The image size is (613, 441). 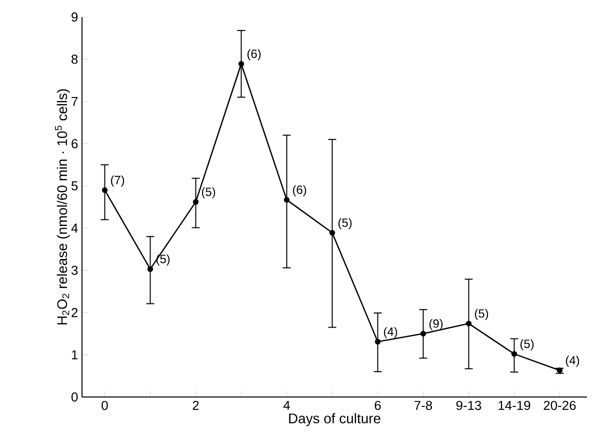 I want to click on x-tick-label: 20-26, so click(x=560, y=405).